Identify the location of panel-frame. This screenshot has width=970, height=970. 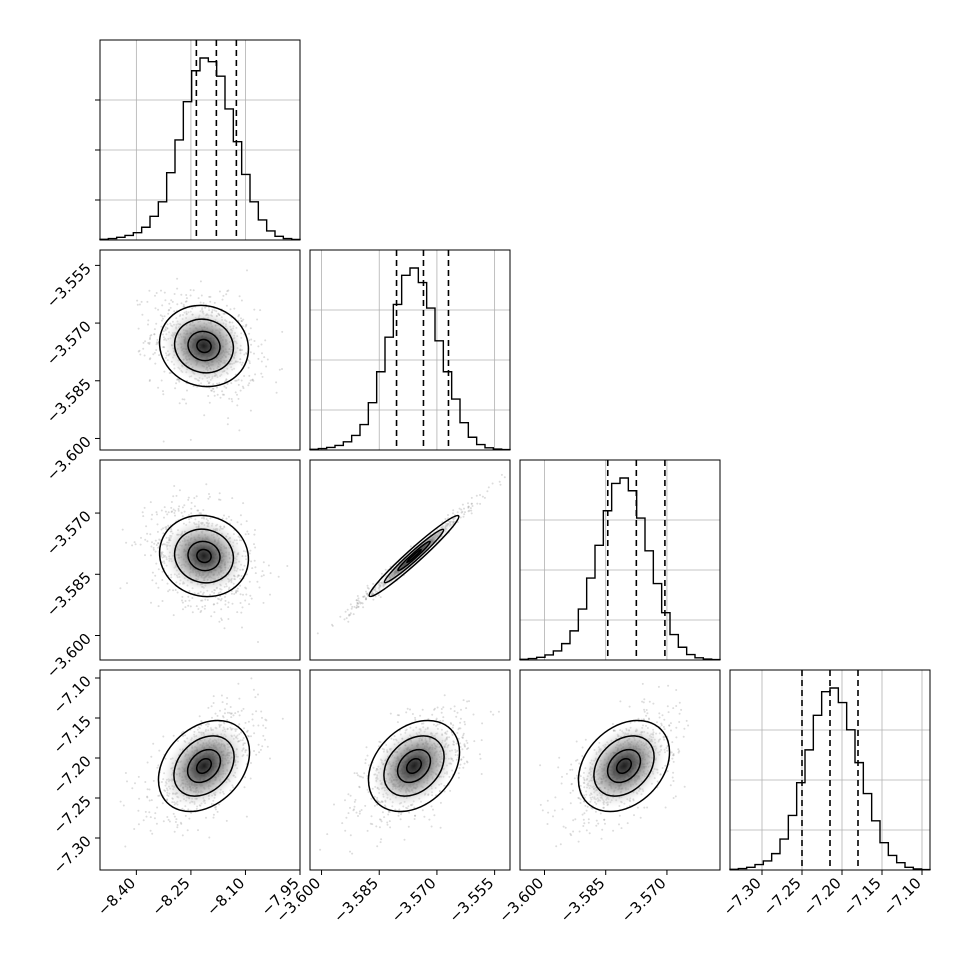
(620, 560).